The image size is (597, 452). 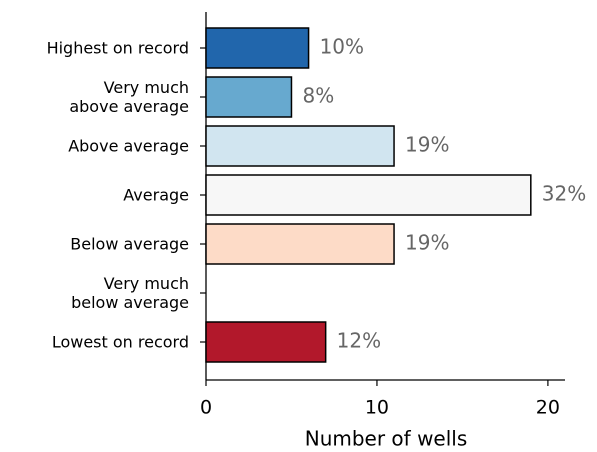 I want to click on x-tick-label: 20, so click(x=548, y=408).